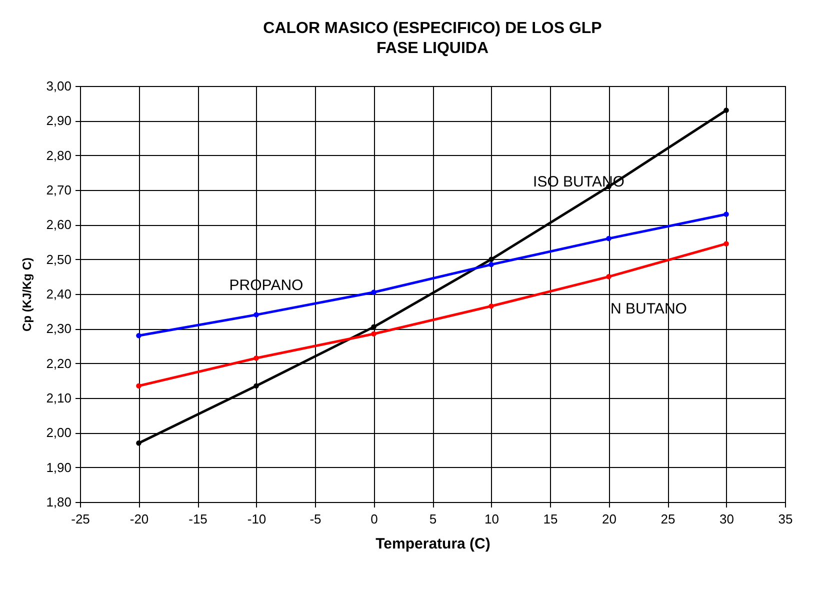 This screenshot has width=827, height=610. I want to click on x-tick-label: -15, so click(198, 519).